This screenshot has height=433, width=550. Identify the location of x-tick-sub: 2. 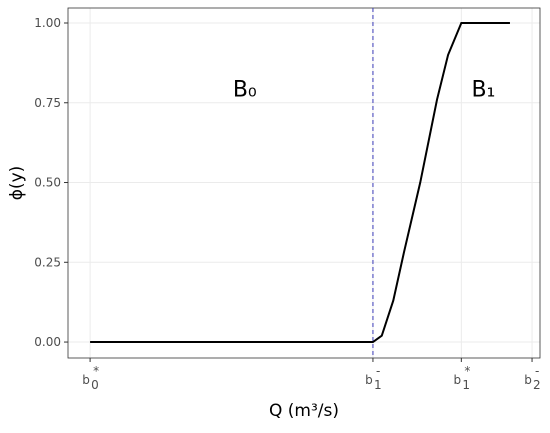
(537, 385).